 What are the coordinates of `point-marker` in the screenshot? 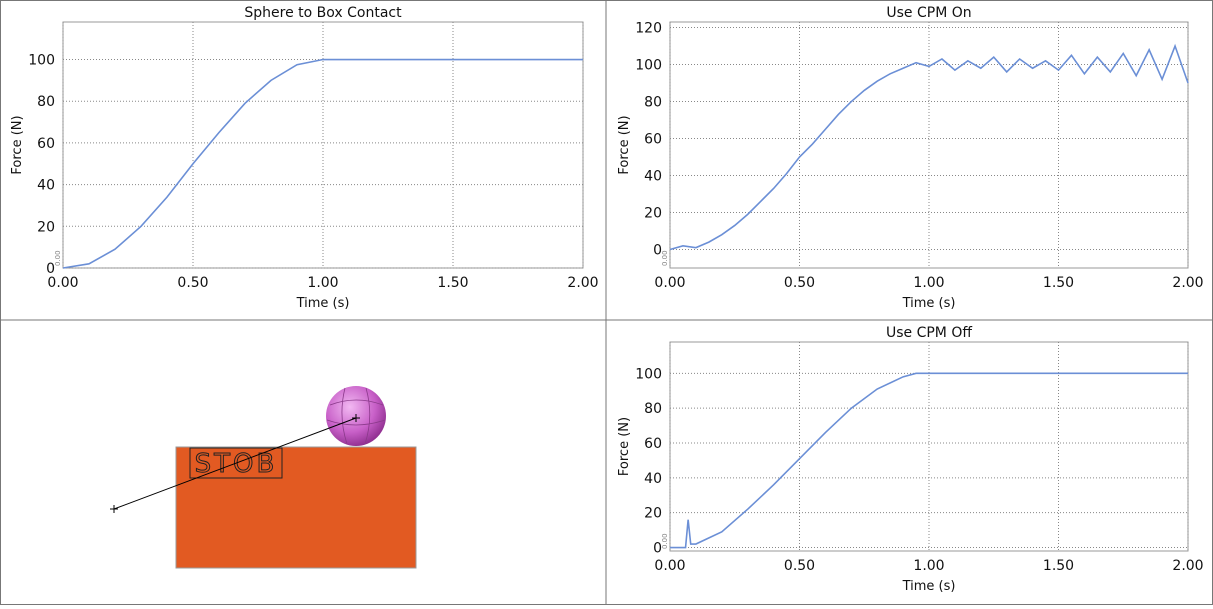 It's located at (235, 463).